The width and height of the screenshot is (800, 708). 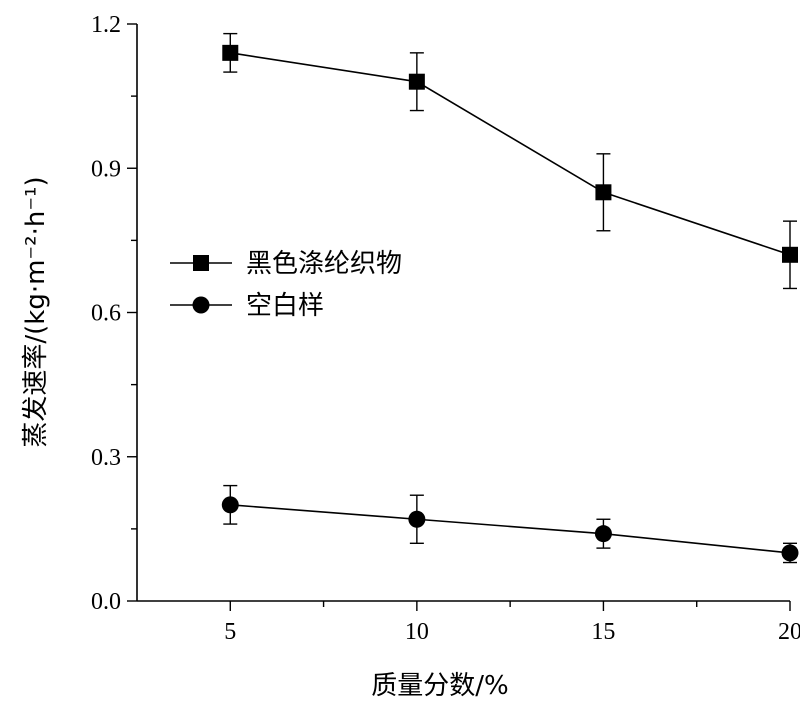 I want to click on y-tick-label: 1.2, so click(x=106, y=25).